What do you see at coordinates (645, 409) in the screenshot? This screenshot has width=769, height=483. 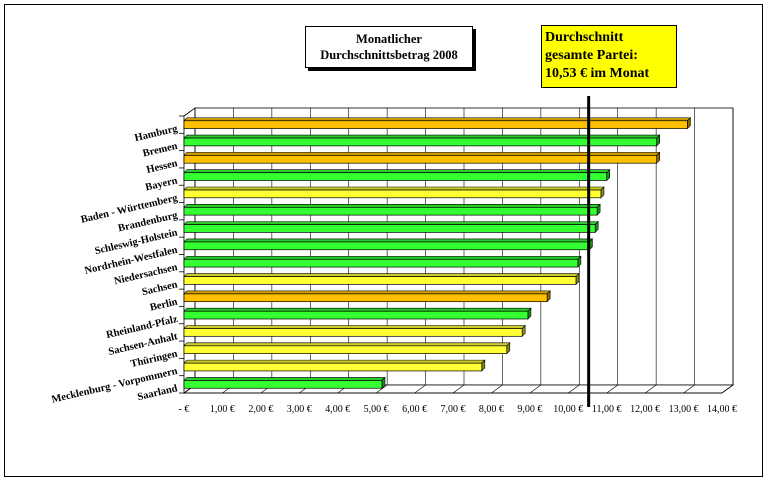 I see `x-tick-label: 12,00 €` at bounding box center [645, 409].